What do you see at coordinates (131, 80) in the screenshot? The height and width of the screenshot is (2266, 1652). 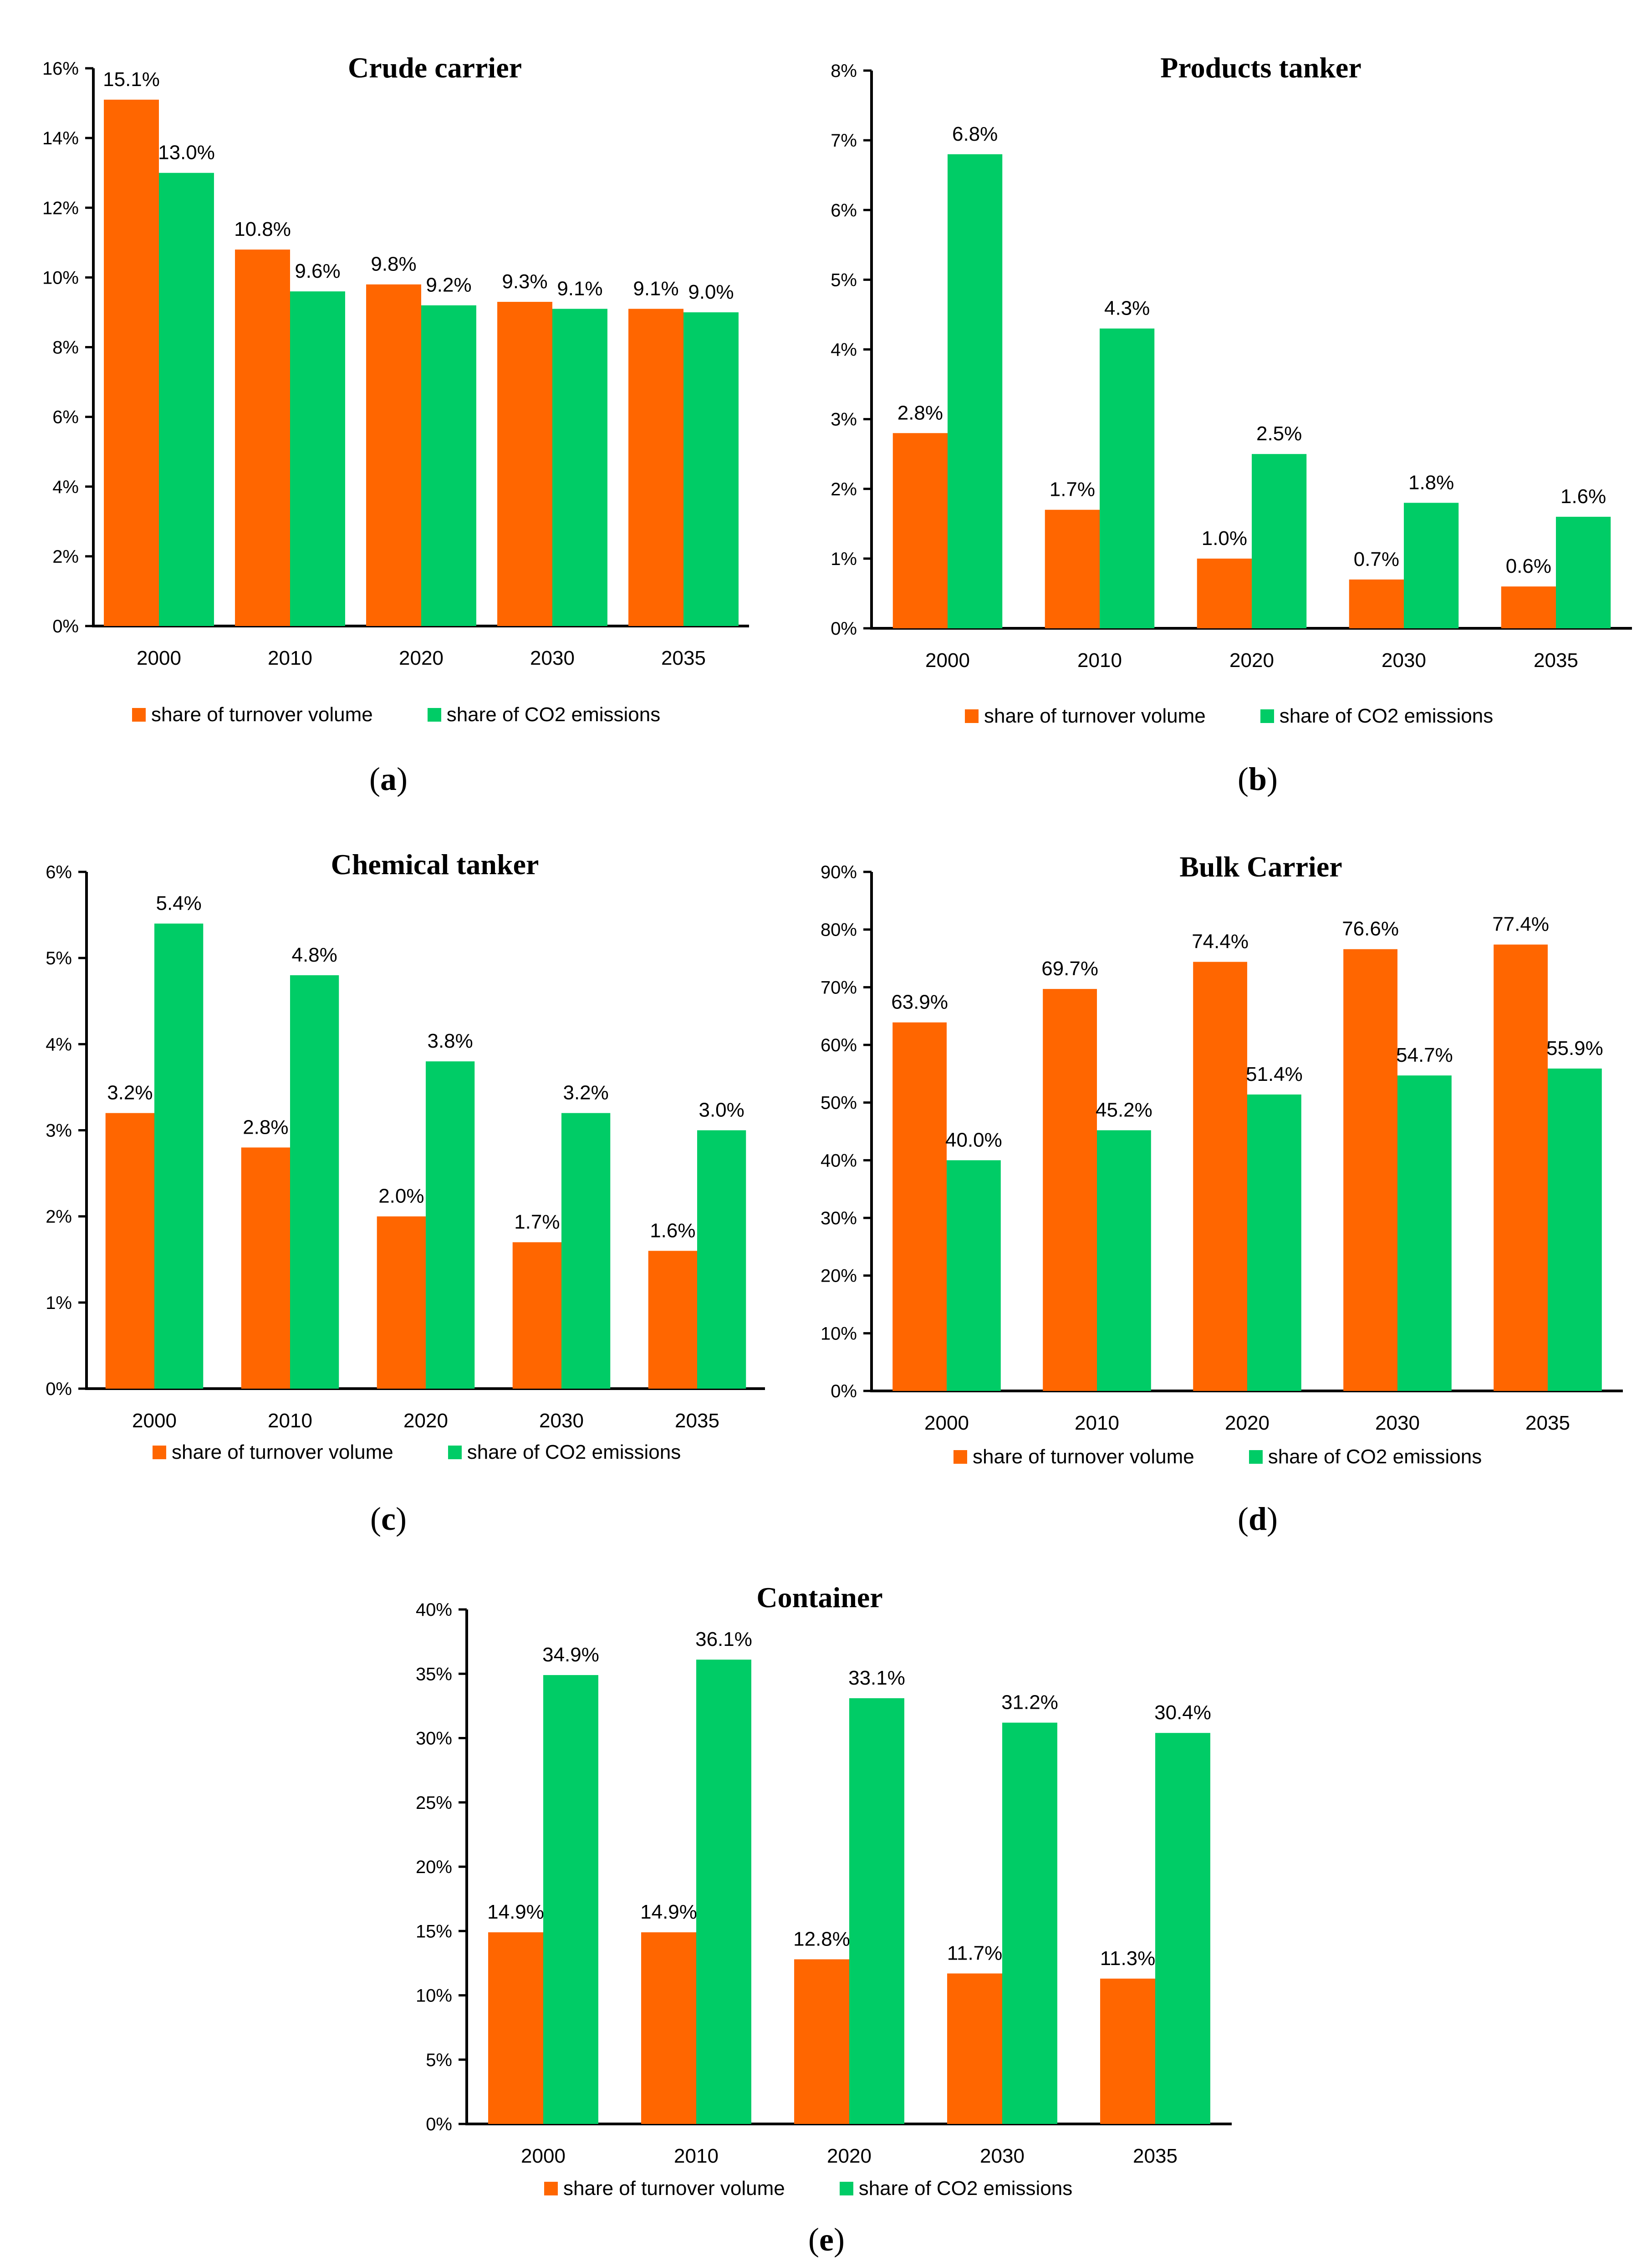 I see `data-label-turnover-2000: 15.1%` at bounding box center [131, 80].